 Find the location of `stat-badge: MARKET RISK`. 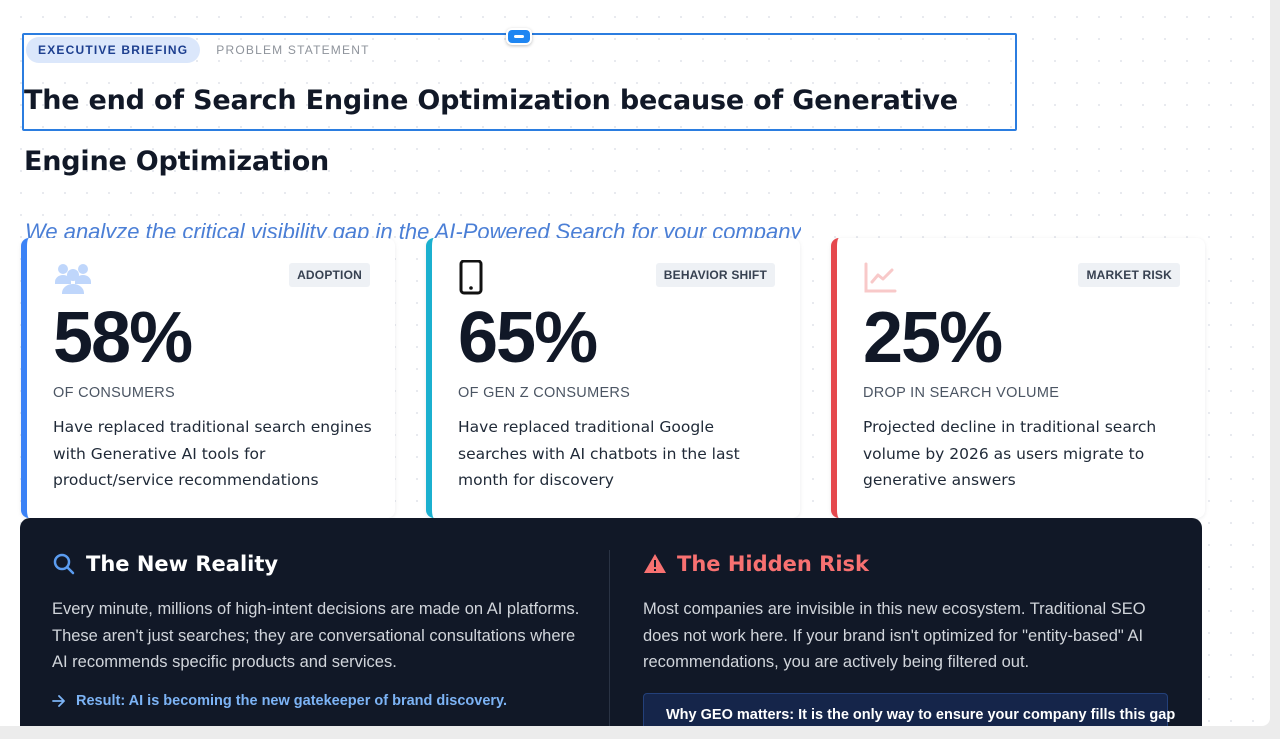

stat-badge: MARKET RISK is located at coordinates (1129, 275).